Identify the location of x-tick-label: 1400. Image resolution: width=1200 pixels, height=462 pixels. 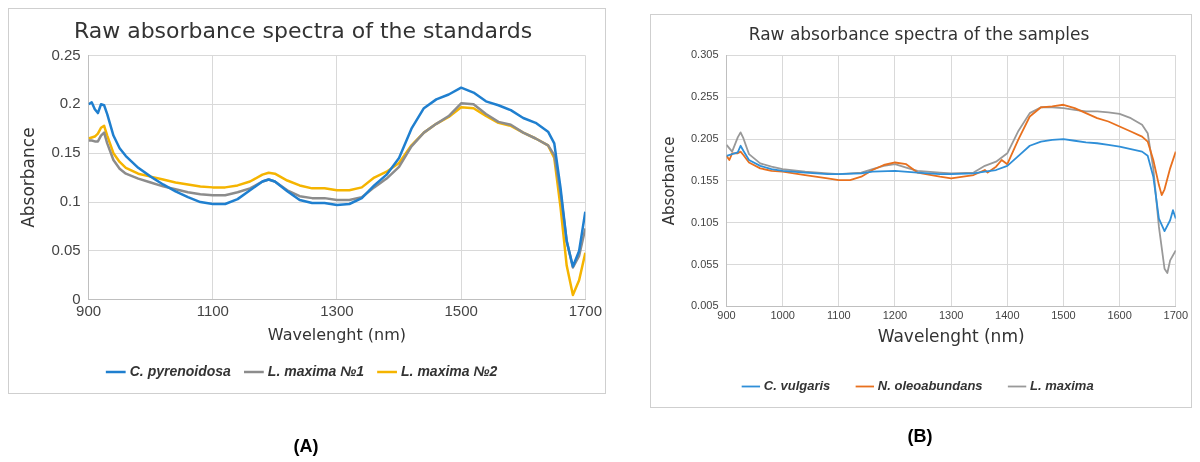
(1007, 315).